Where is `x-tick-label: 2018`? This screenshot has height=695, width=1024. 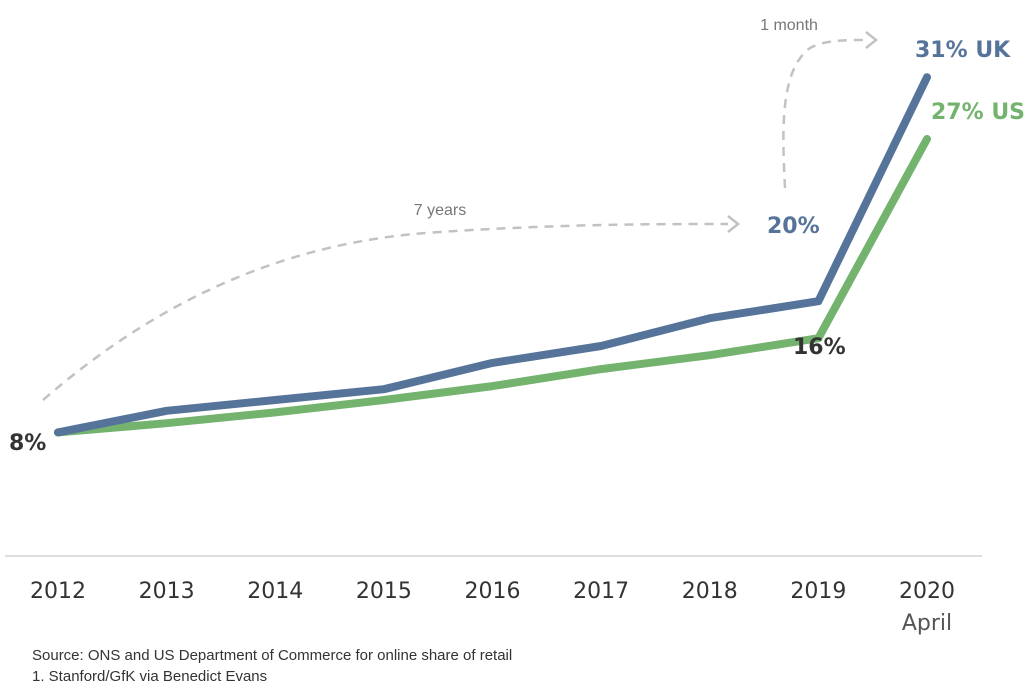
x-tick-label: 2018 is located at coordinates (710, 591).